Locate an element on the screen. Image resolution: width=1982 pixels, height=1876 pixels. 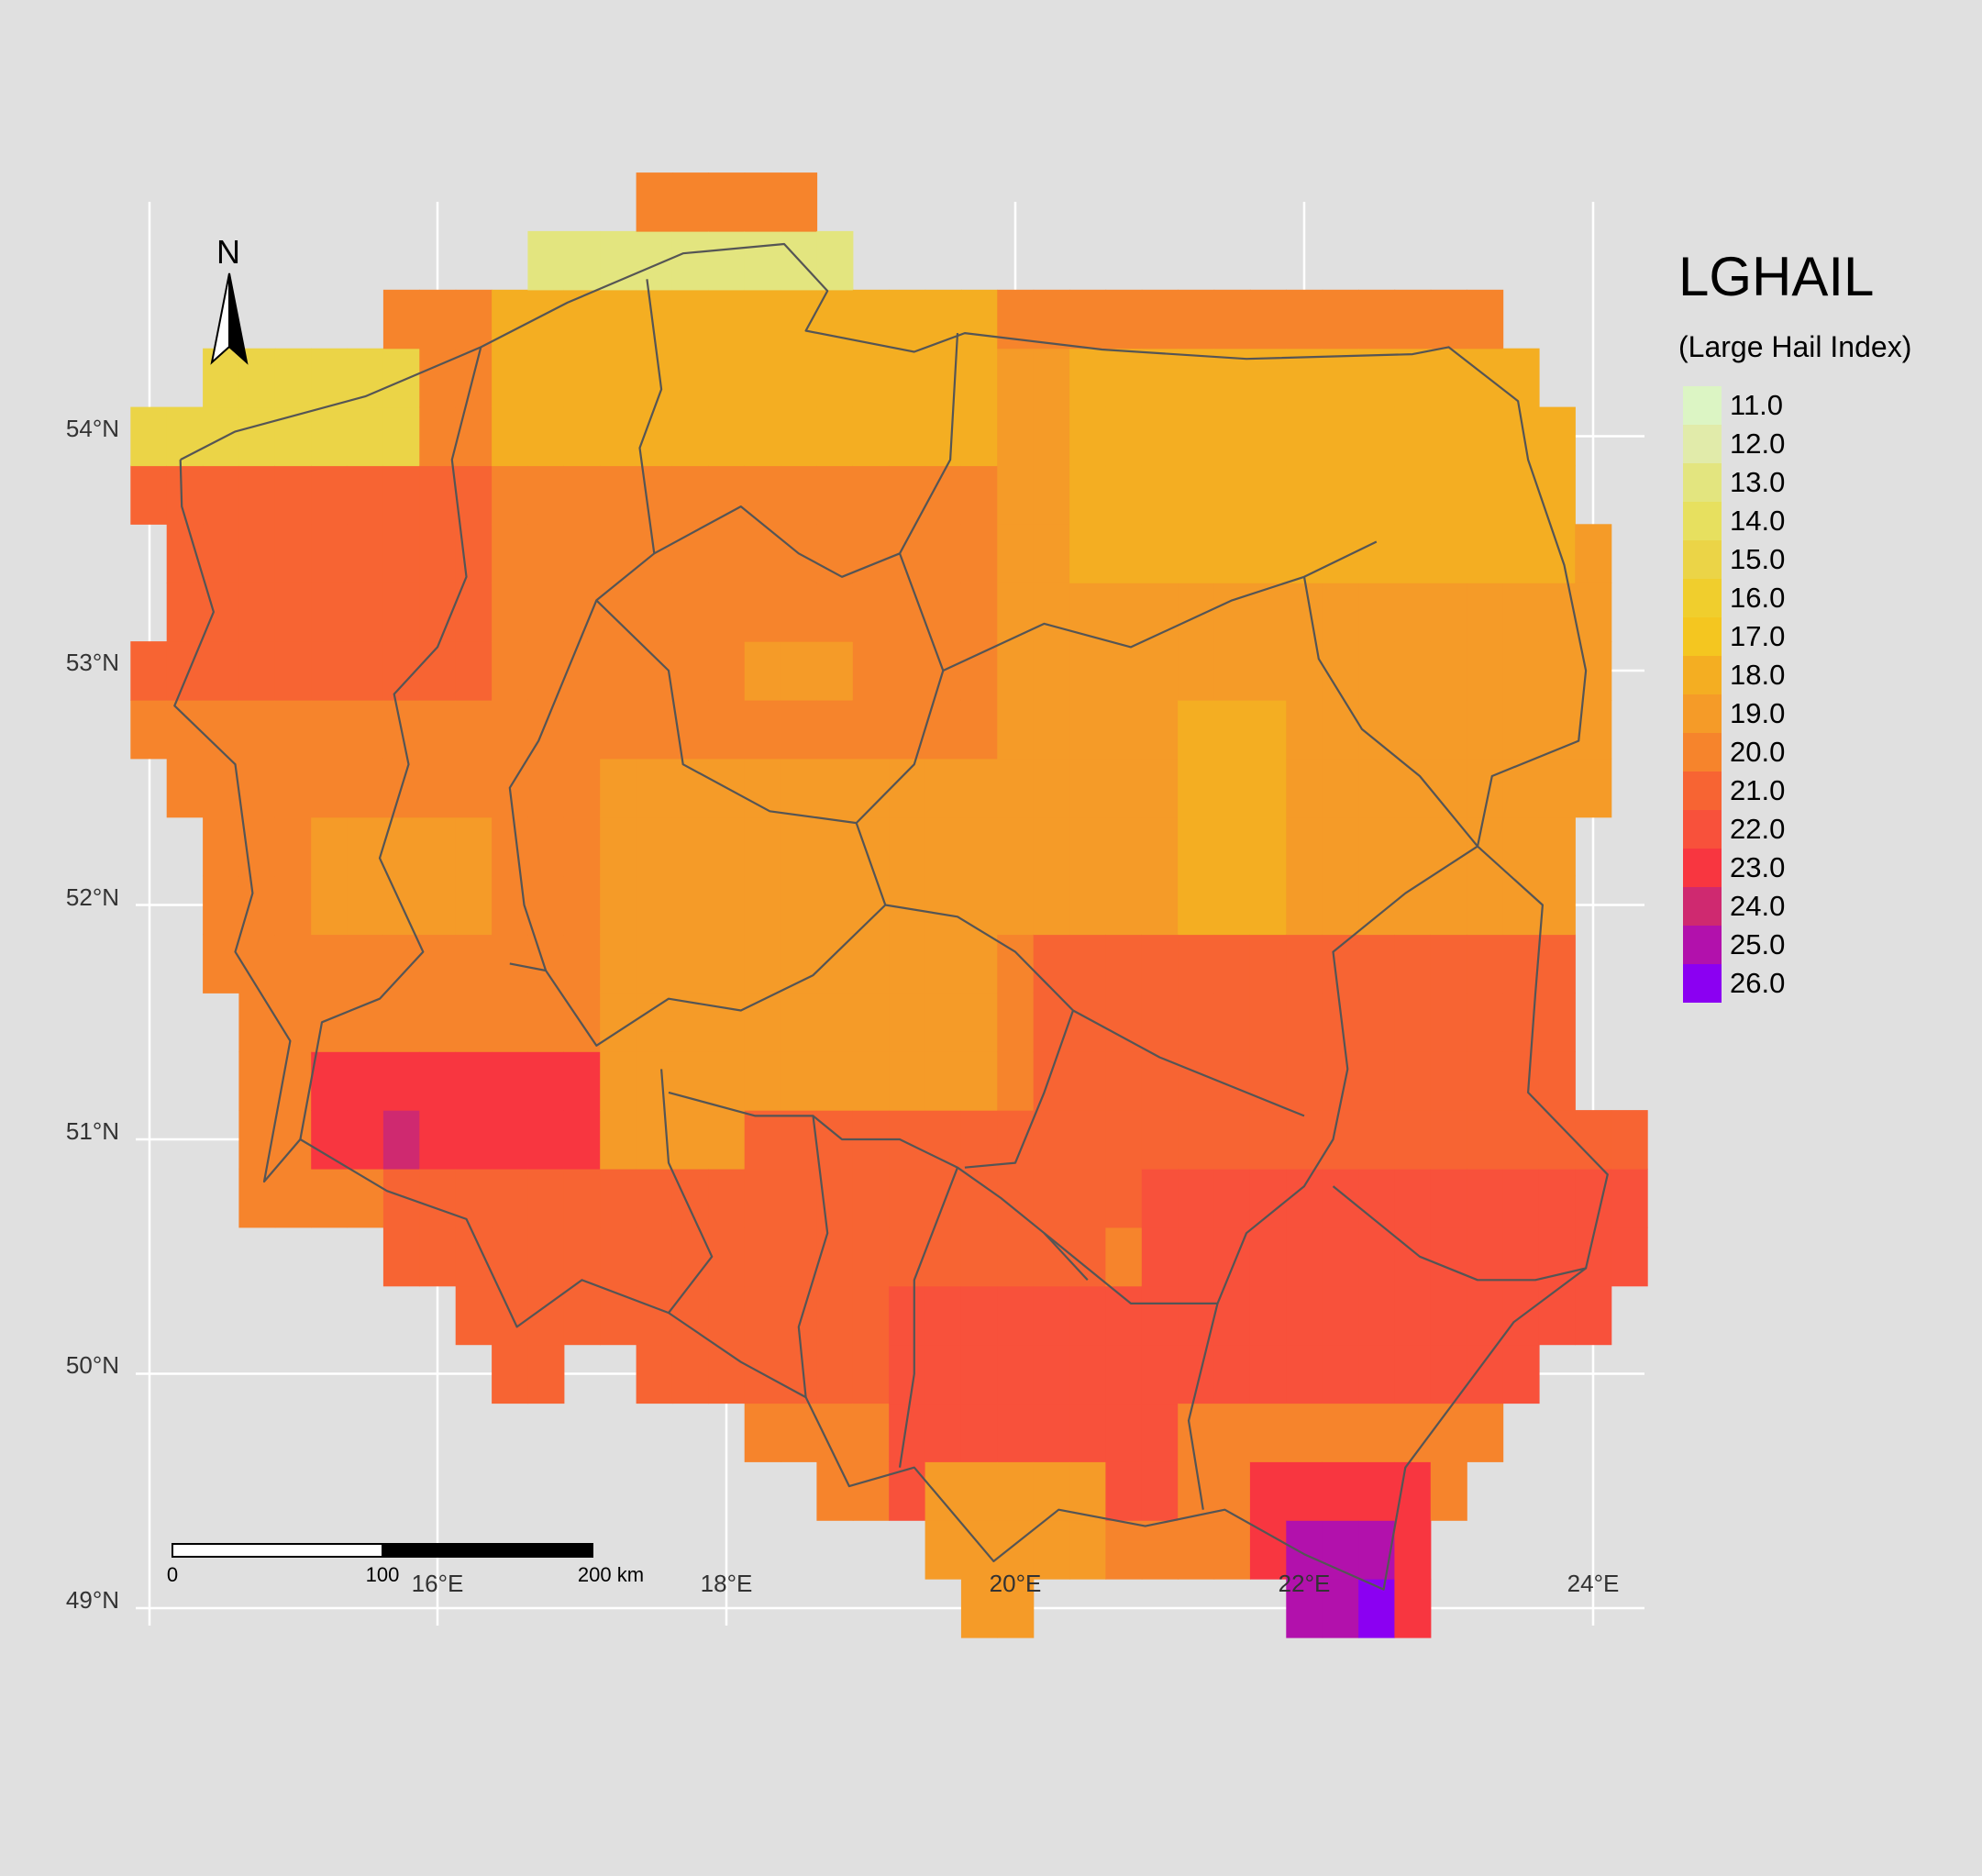
legend-label: 19.0 is located at coordinates (1757, 713).